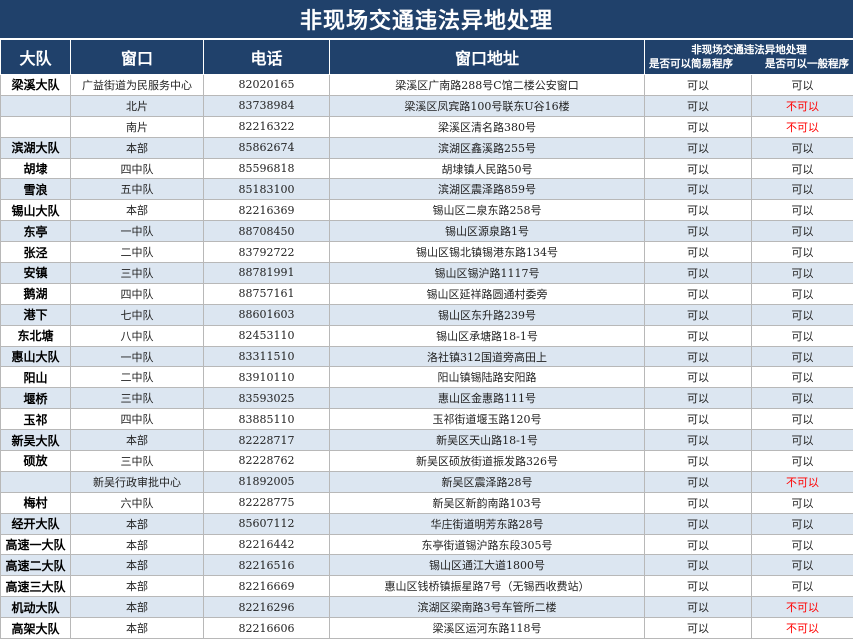  I want to click on header-address: 窗口地址, so click(487, 57).